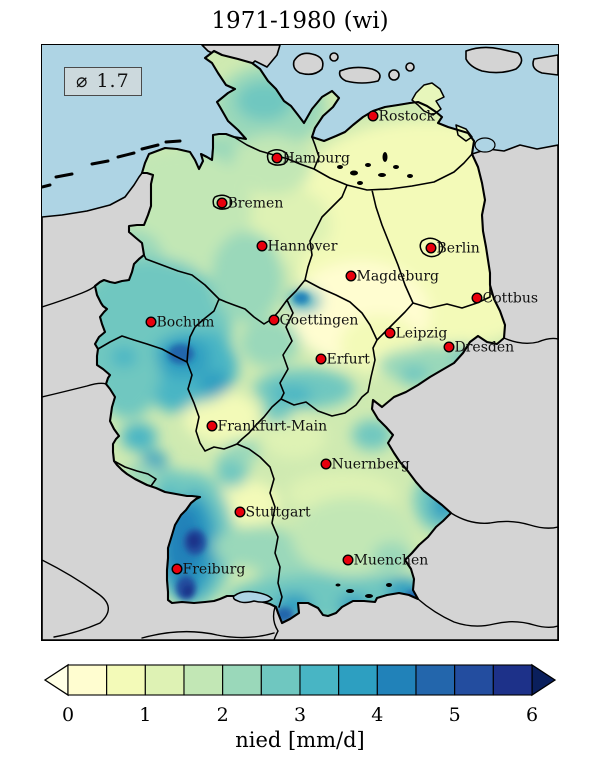 This screenshot has height=780, width=600. I want to click on city-label-Cottbus: Cottbus, so click(511, 299).